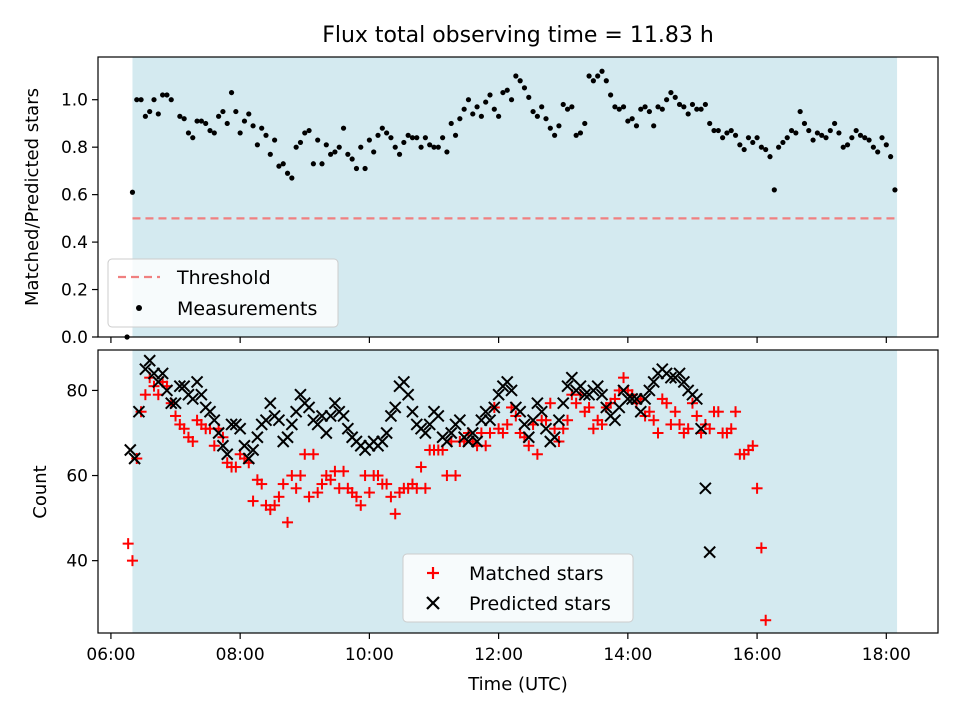  Describe the element at coordinates (757, 655) in the screenshot. I see `x-tick-label: 16:00` at that location.